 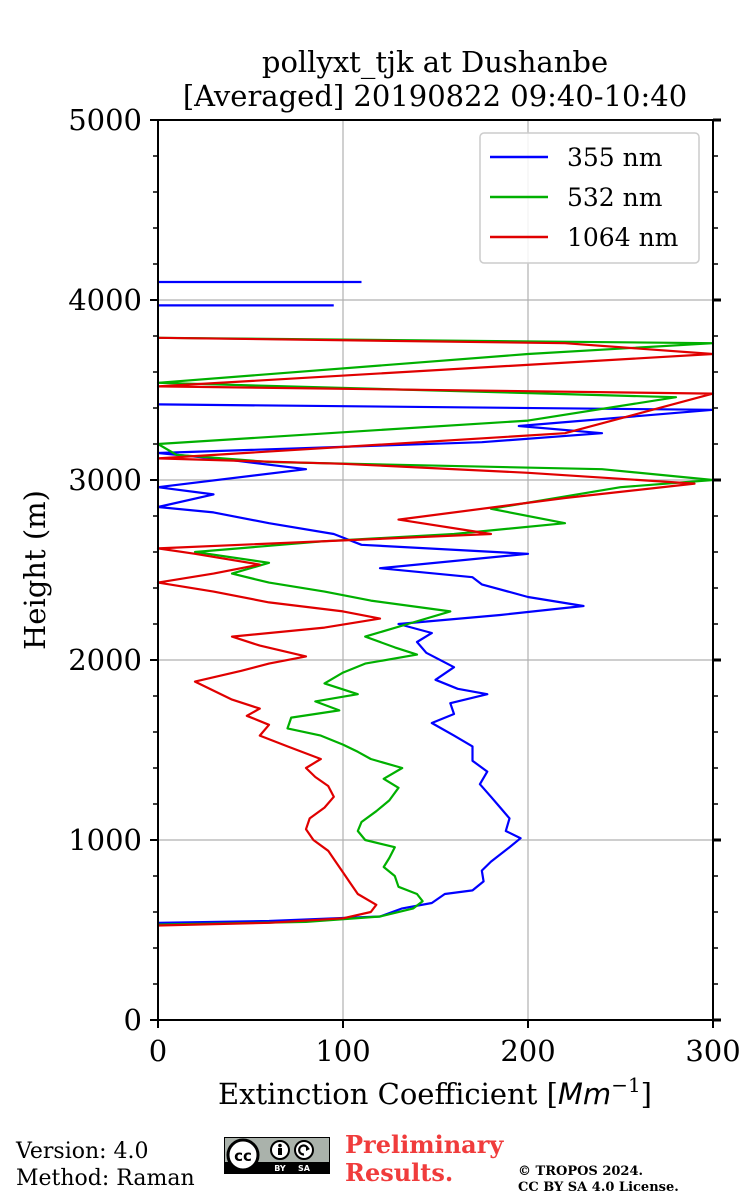 What do you see at coordinates (527, 1051) in the screenshot?
I see `x-tick-label-2: 200` at bounding box center [527, 1051].